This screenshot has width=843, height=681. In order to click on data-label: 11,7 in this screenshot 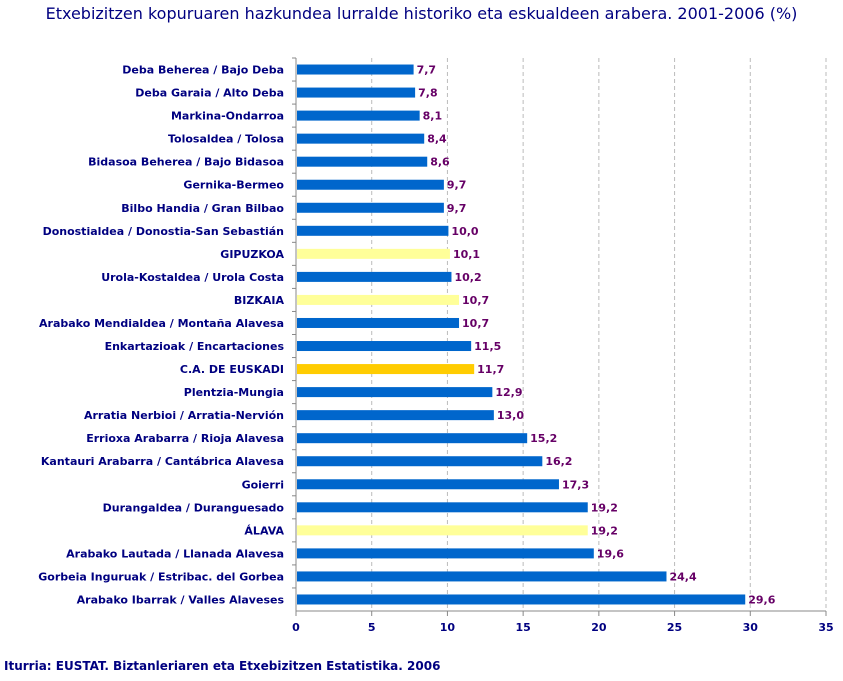, I will do `click(490, 369)`.